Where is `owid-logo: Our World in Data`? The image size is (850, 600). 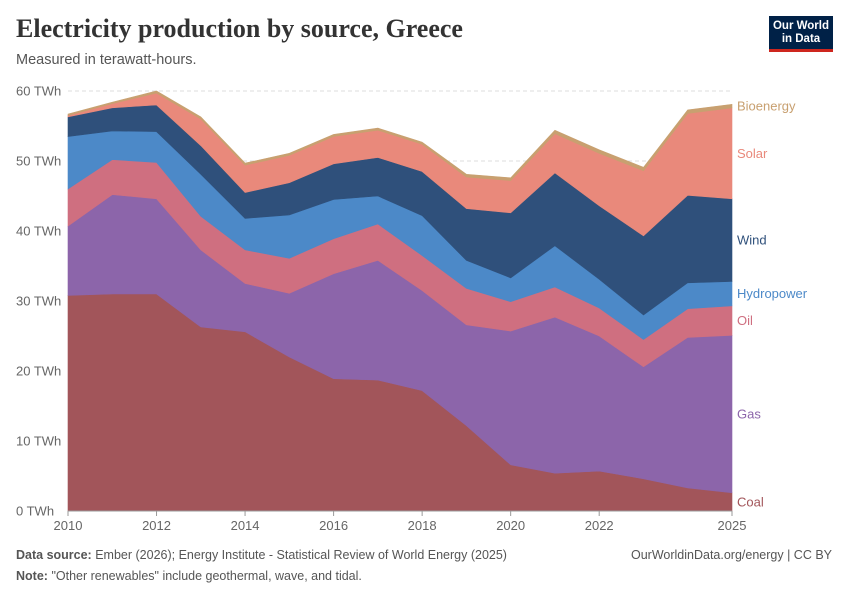
owid-logo: Our World in Data is located at coordinates (801, 34).